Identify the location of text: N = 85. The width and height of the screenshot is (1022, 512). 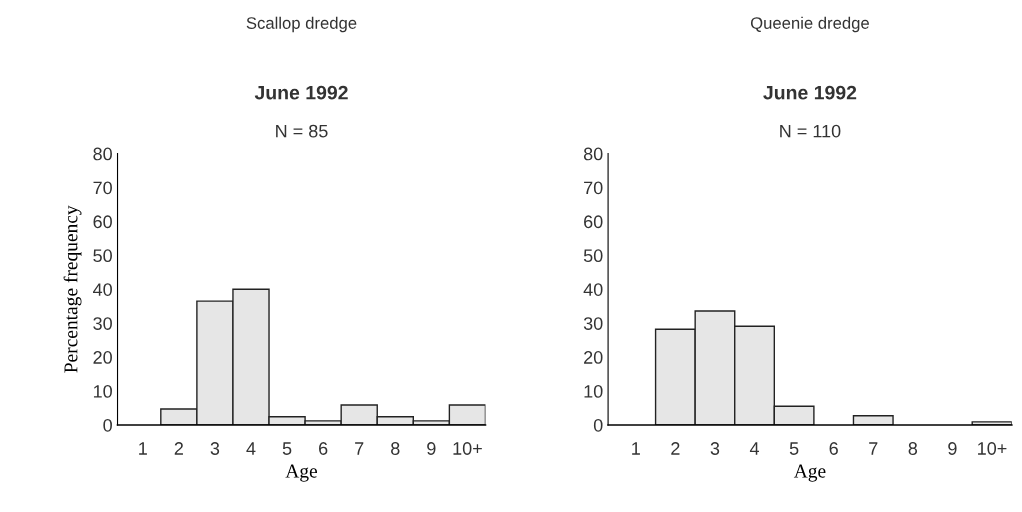
(302, 131).